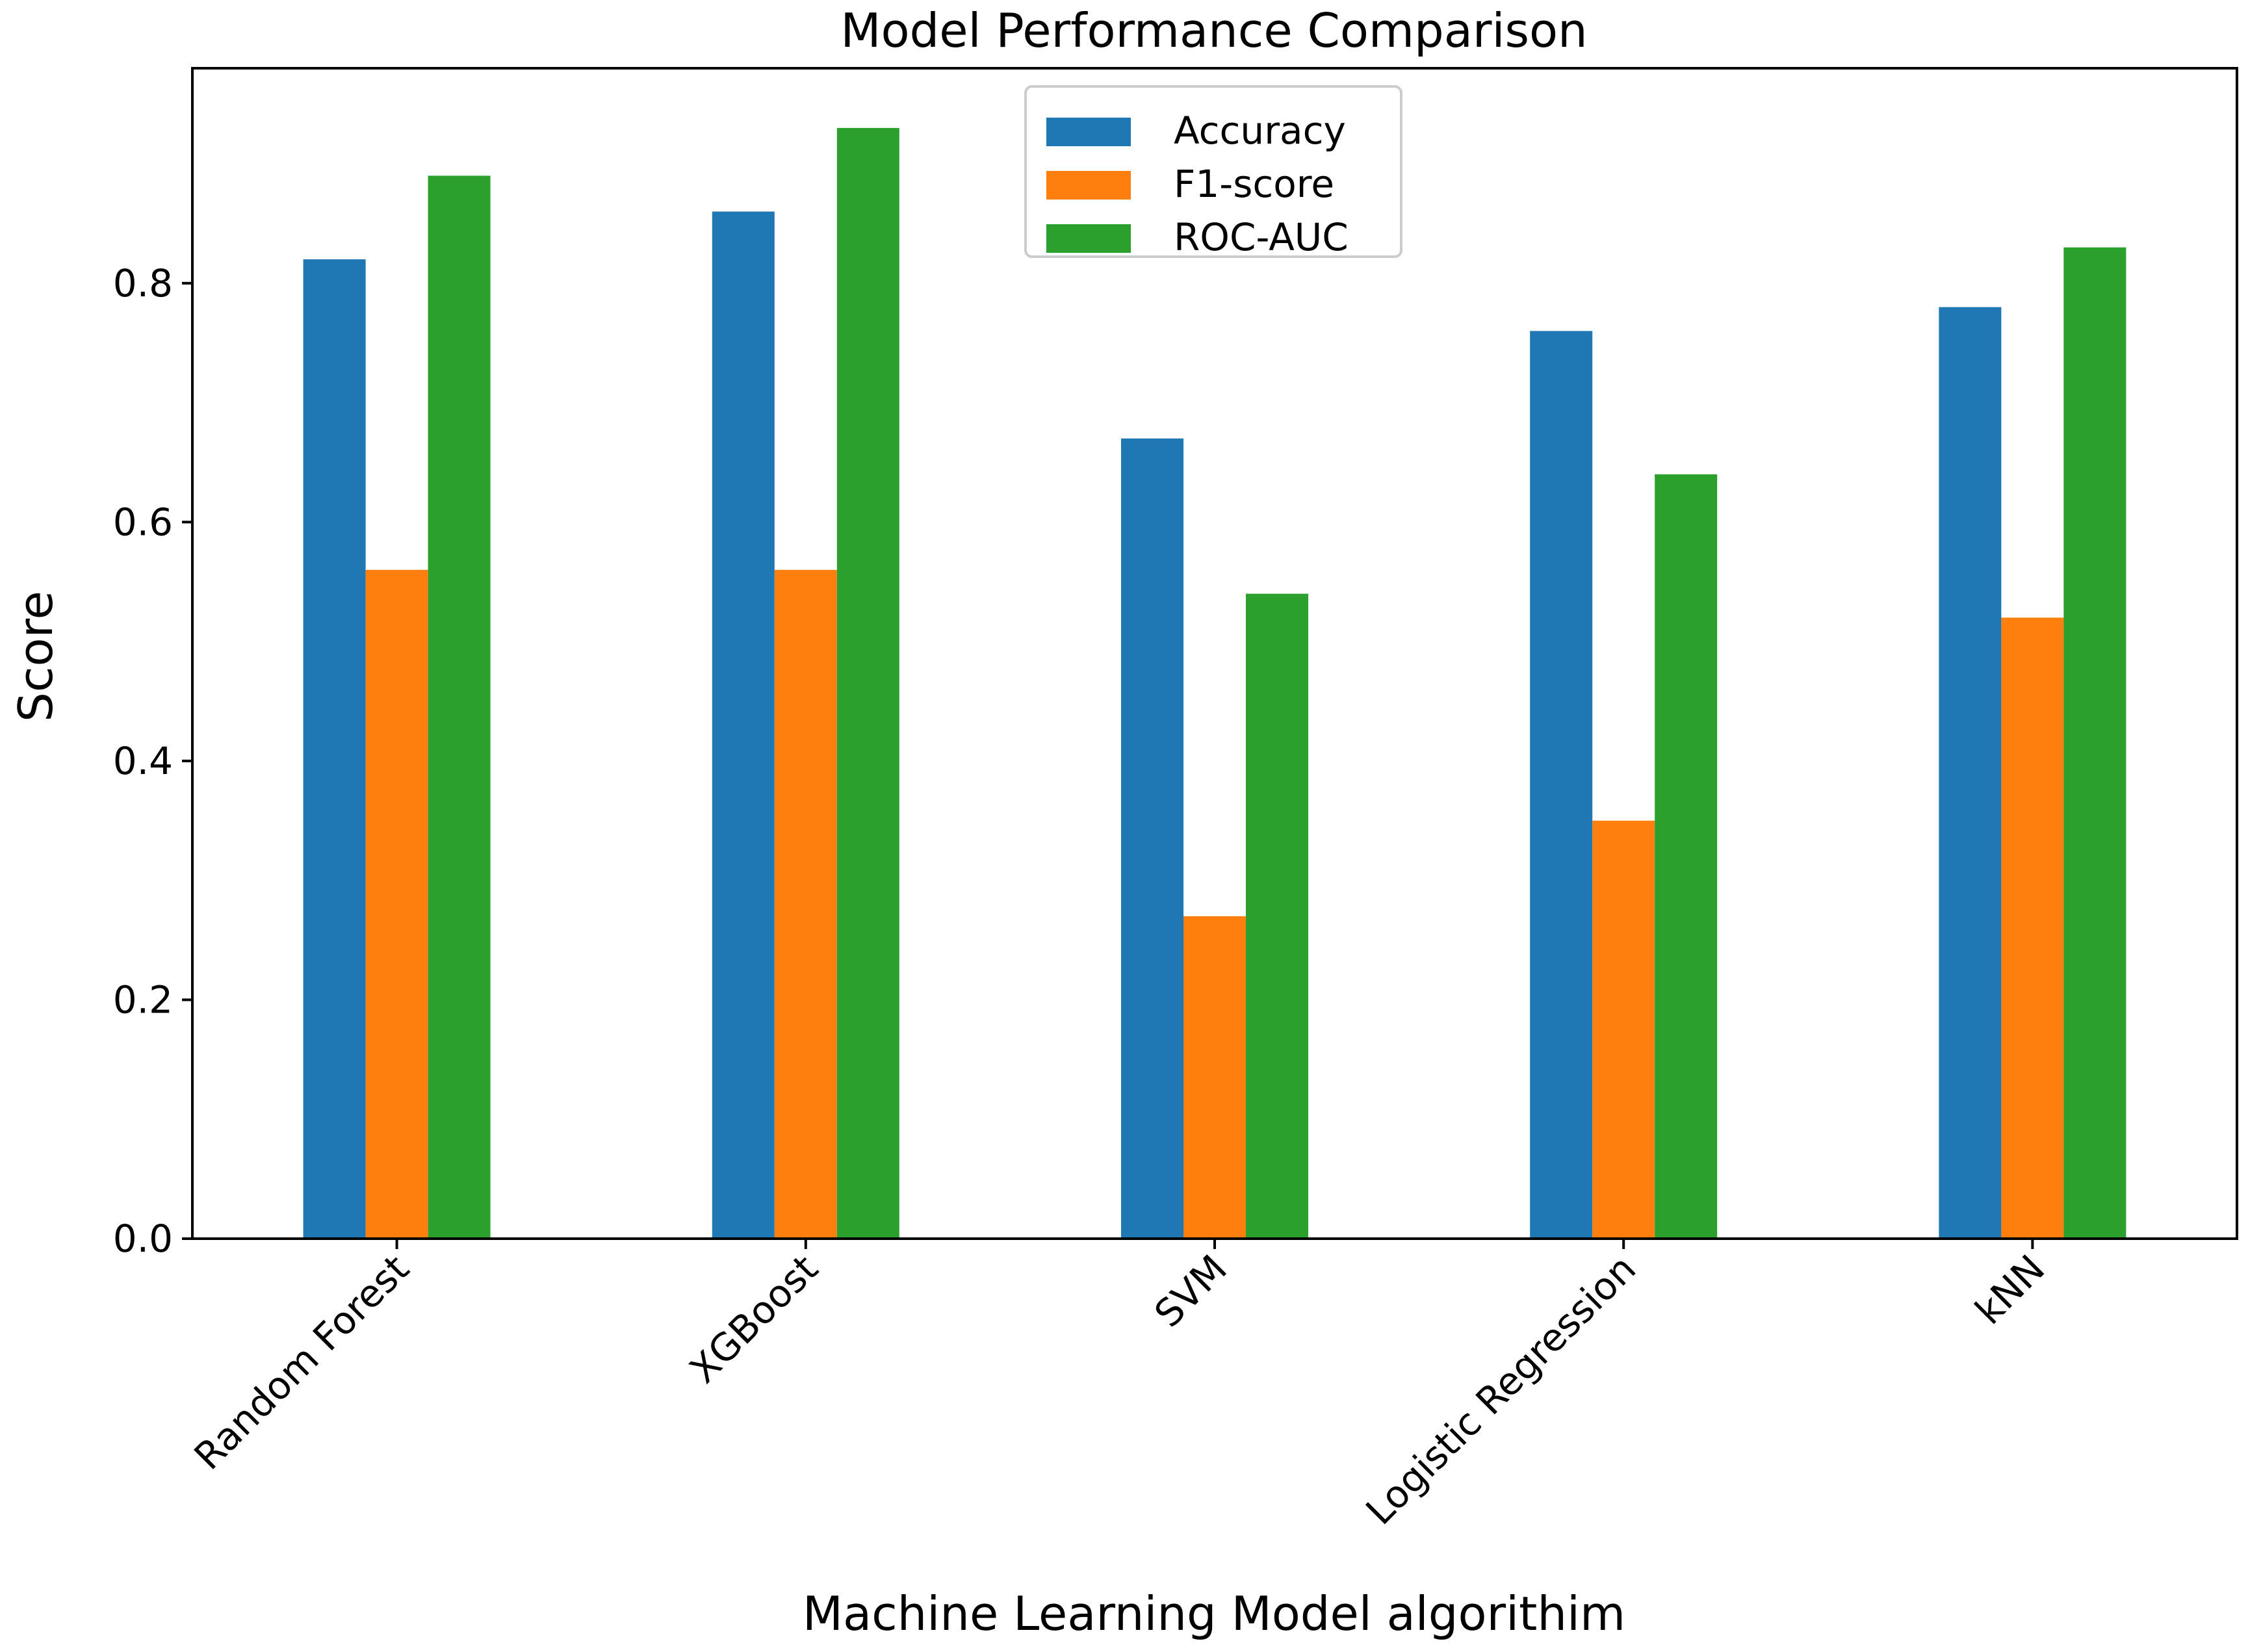 Image resolution: width=2248 pixels, height=1652 pixels. What do you see at coordinates (2010, 1289) in the screenshot?
I see `x-tick-label: kNN` at bounding box center [2010, 1289].